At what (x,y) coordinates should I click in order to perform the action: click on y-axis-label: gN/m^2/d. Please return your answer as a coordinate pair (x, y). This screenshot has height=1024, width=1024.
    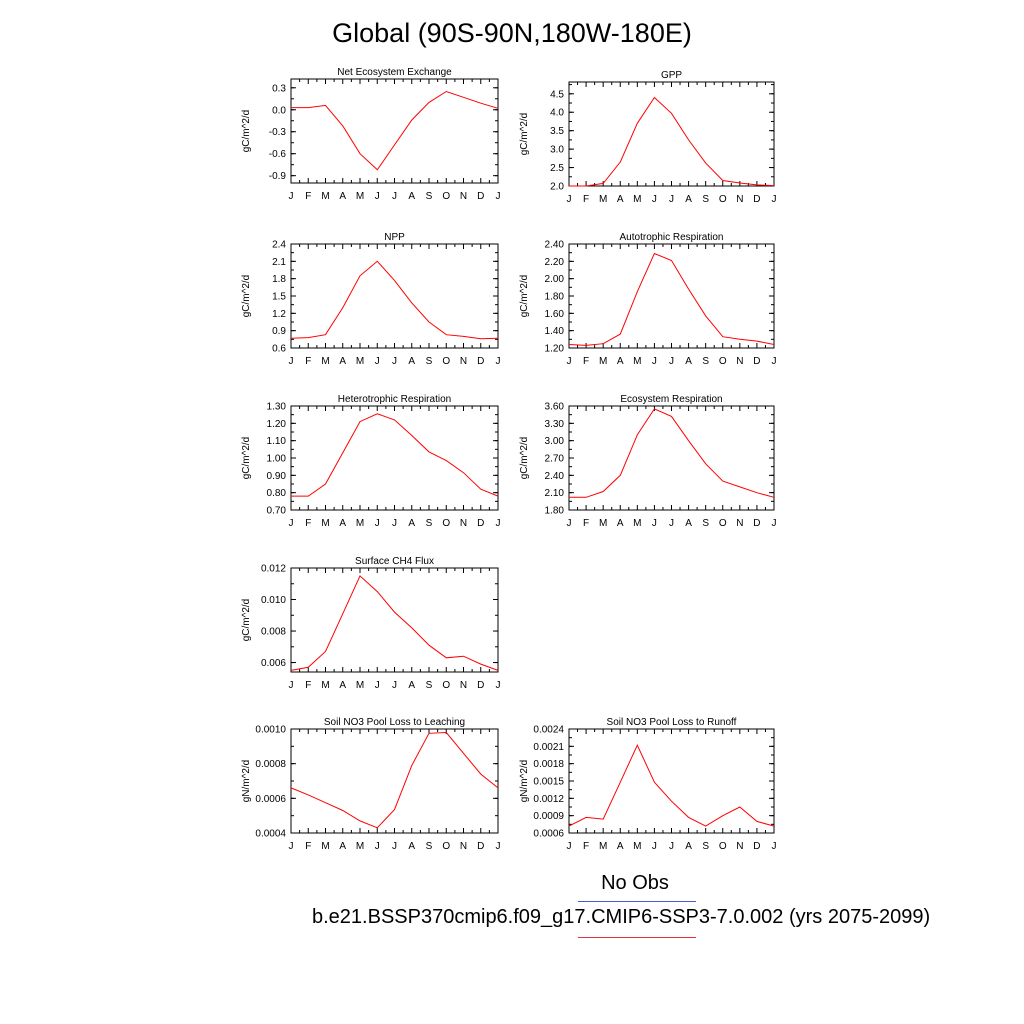
    Looking at the image, I should click on (246, 781).